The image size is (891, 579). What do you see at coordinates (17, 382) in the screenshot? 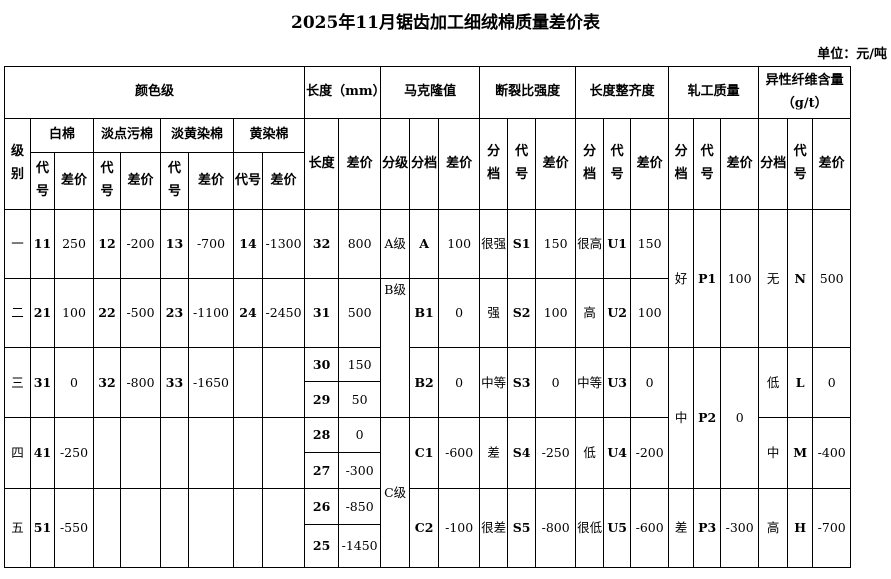
I see `table-cell: 三` at bounding box center [17, 382].